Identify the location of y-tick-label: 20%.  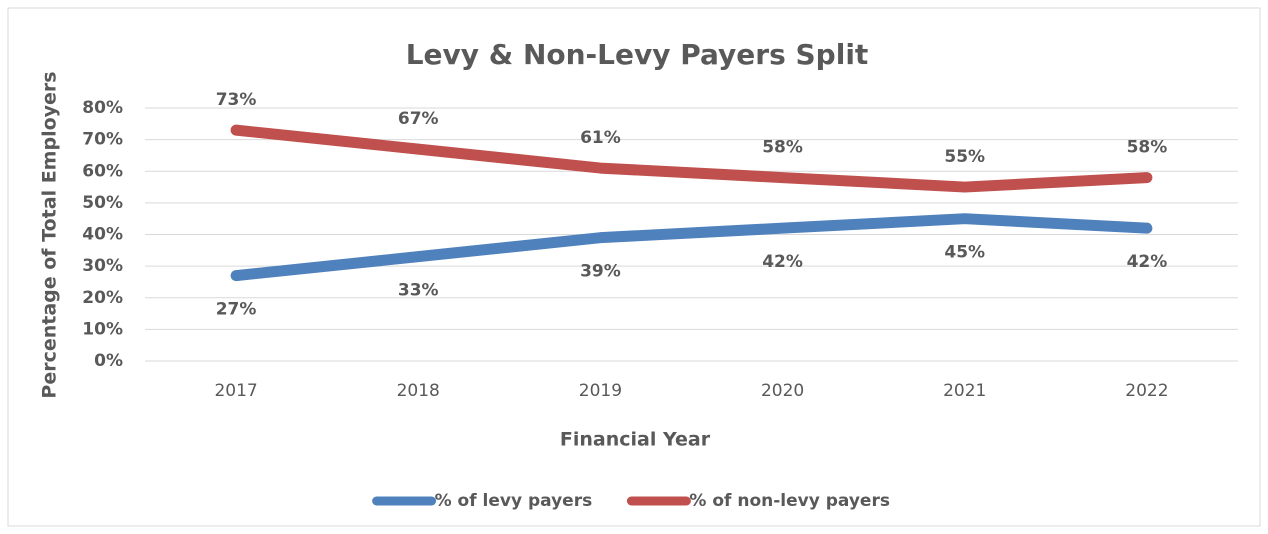
(102, 298).